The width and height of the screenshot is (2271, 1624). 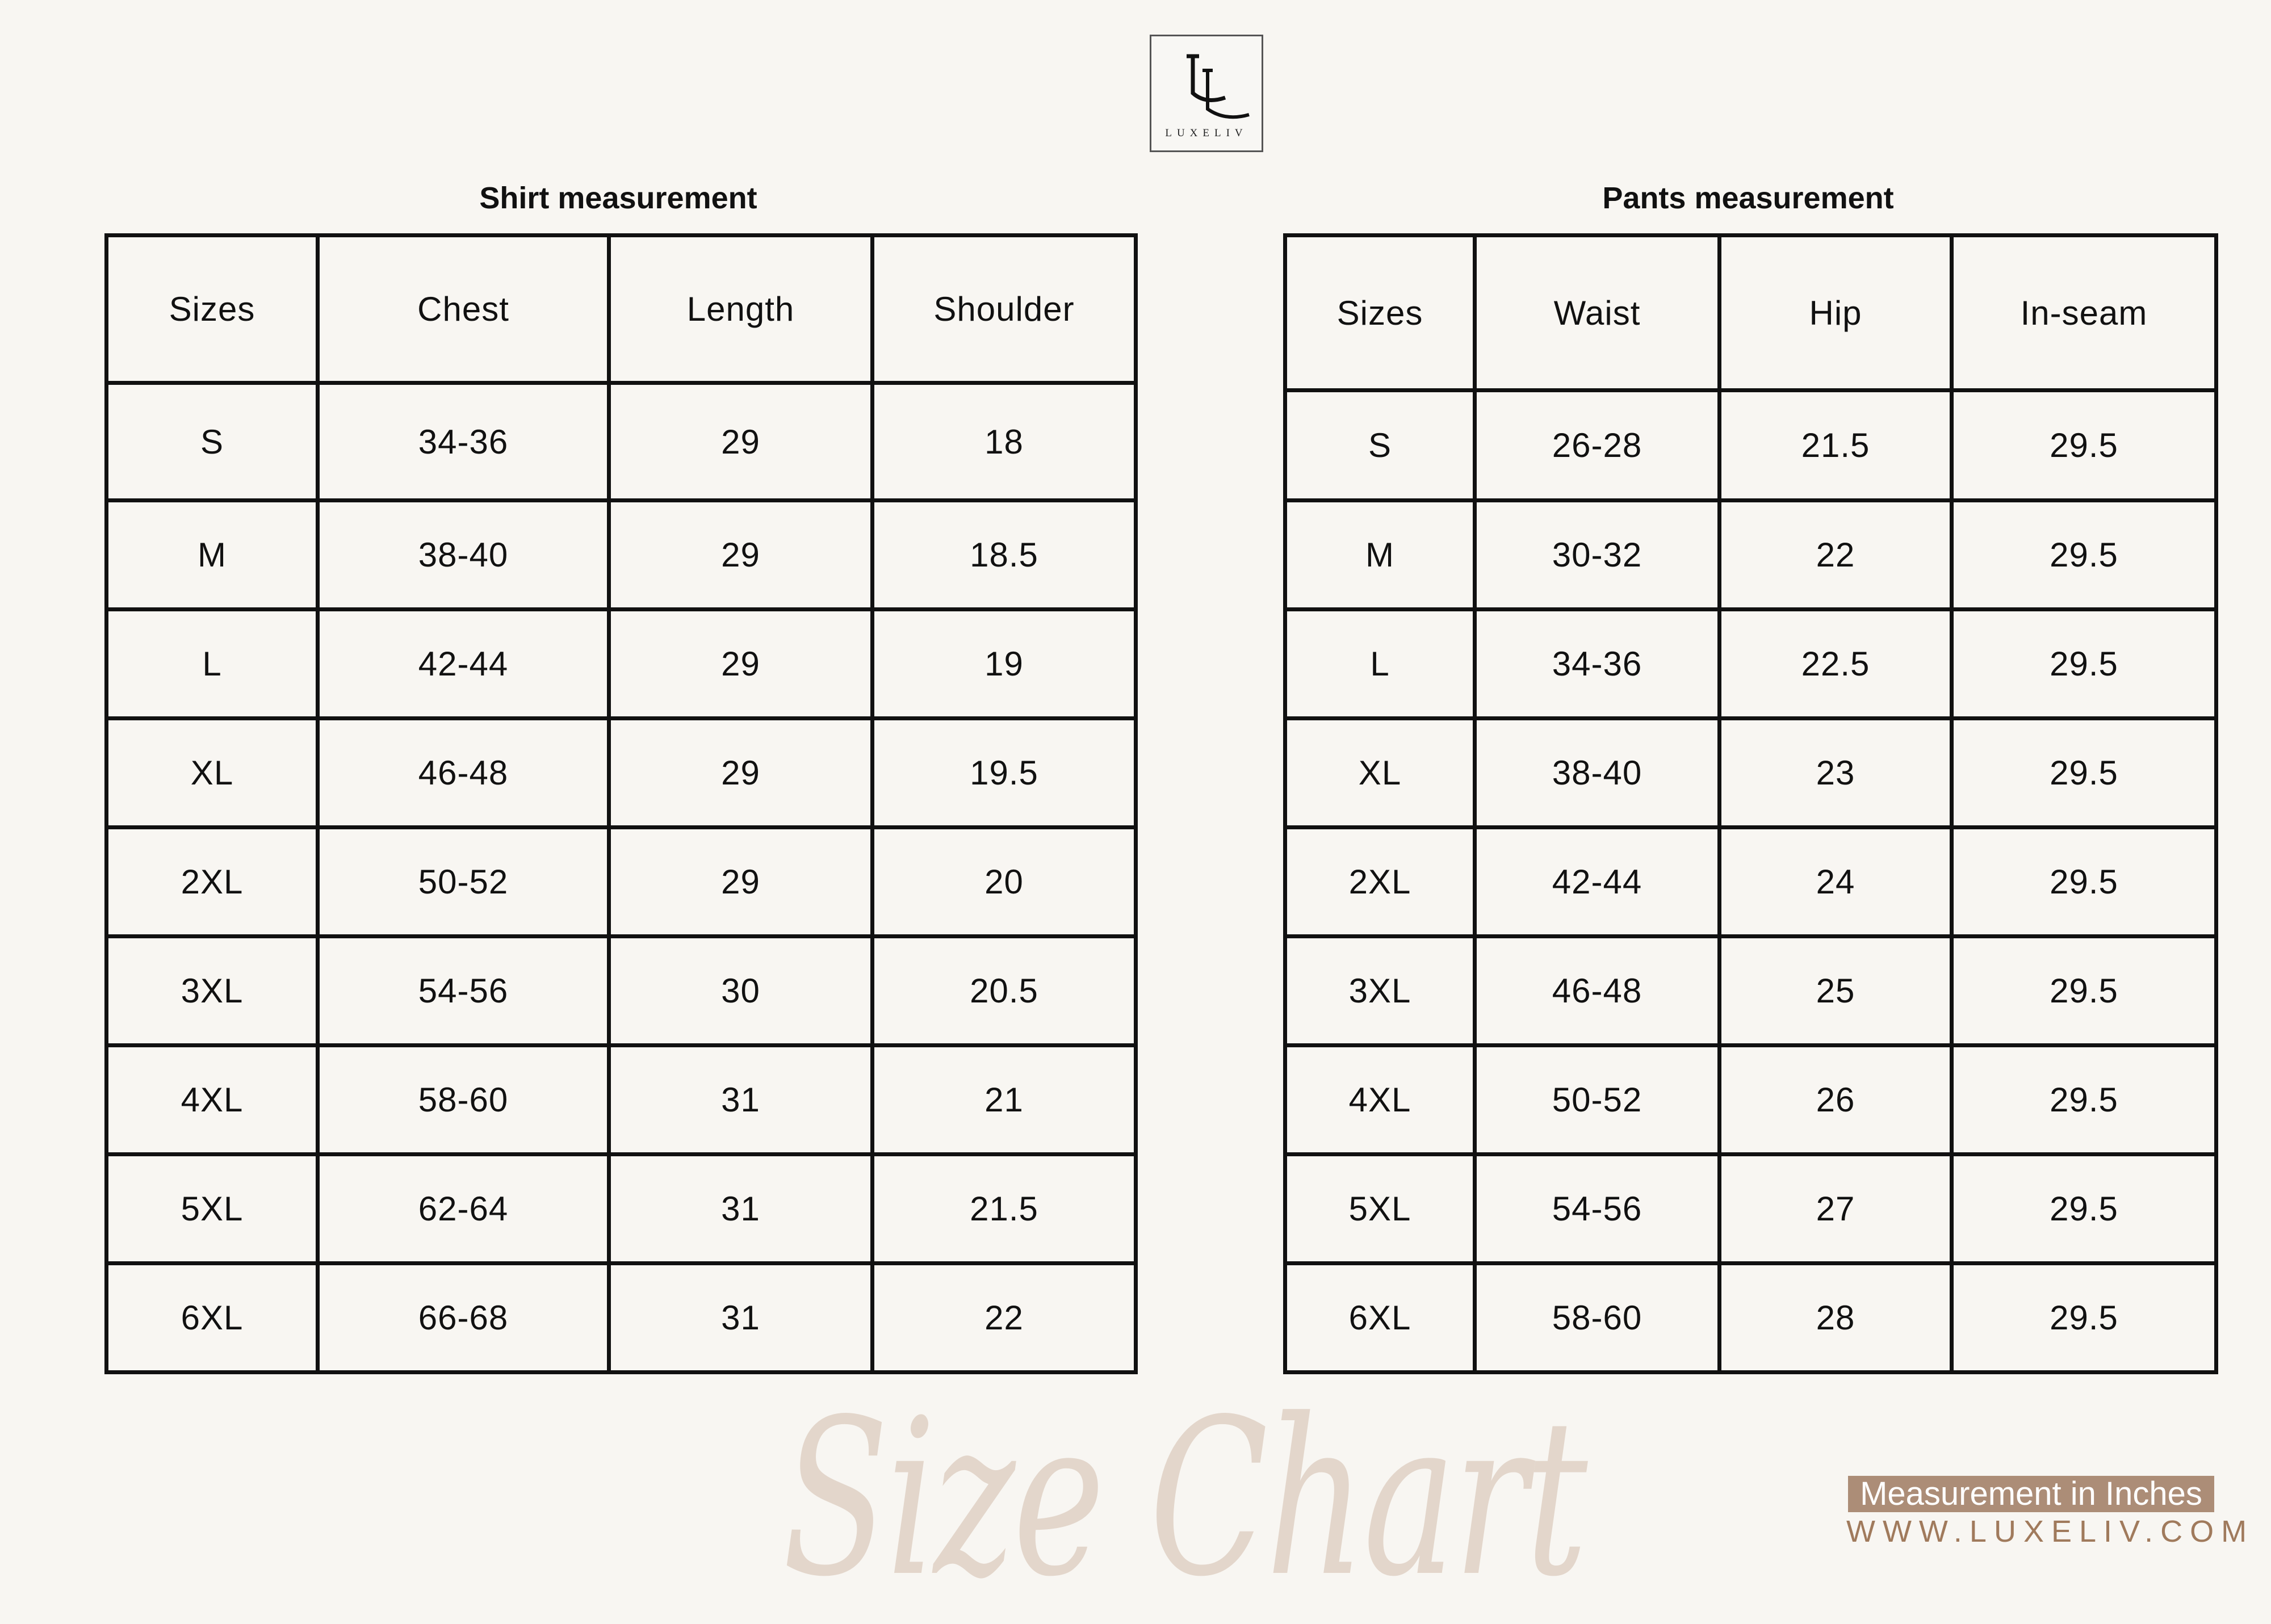 What do you see at coordinates (2084, 312) in the screenshot?
I see `column-header: In-seam` at bounding box center [2084, 312].